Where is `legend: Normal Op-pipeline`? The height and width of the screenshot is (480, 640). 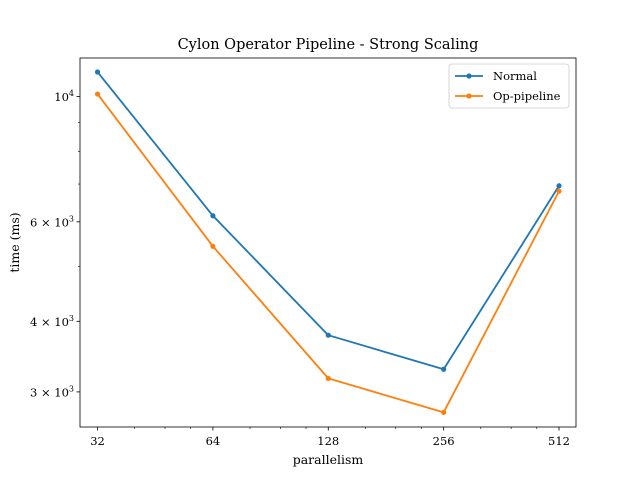 legend: Normal Op-pipeline is located at coordinates (509, 86).